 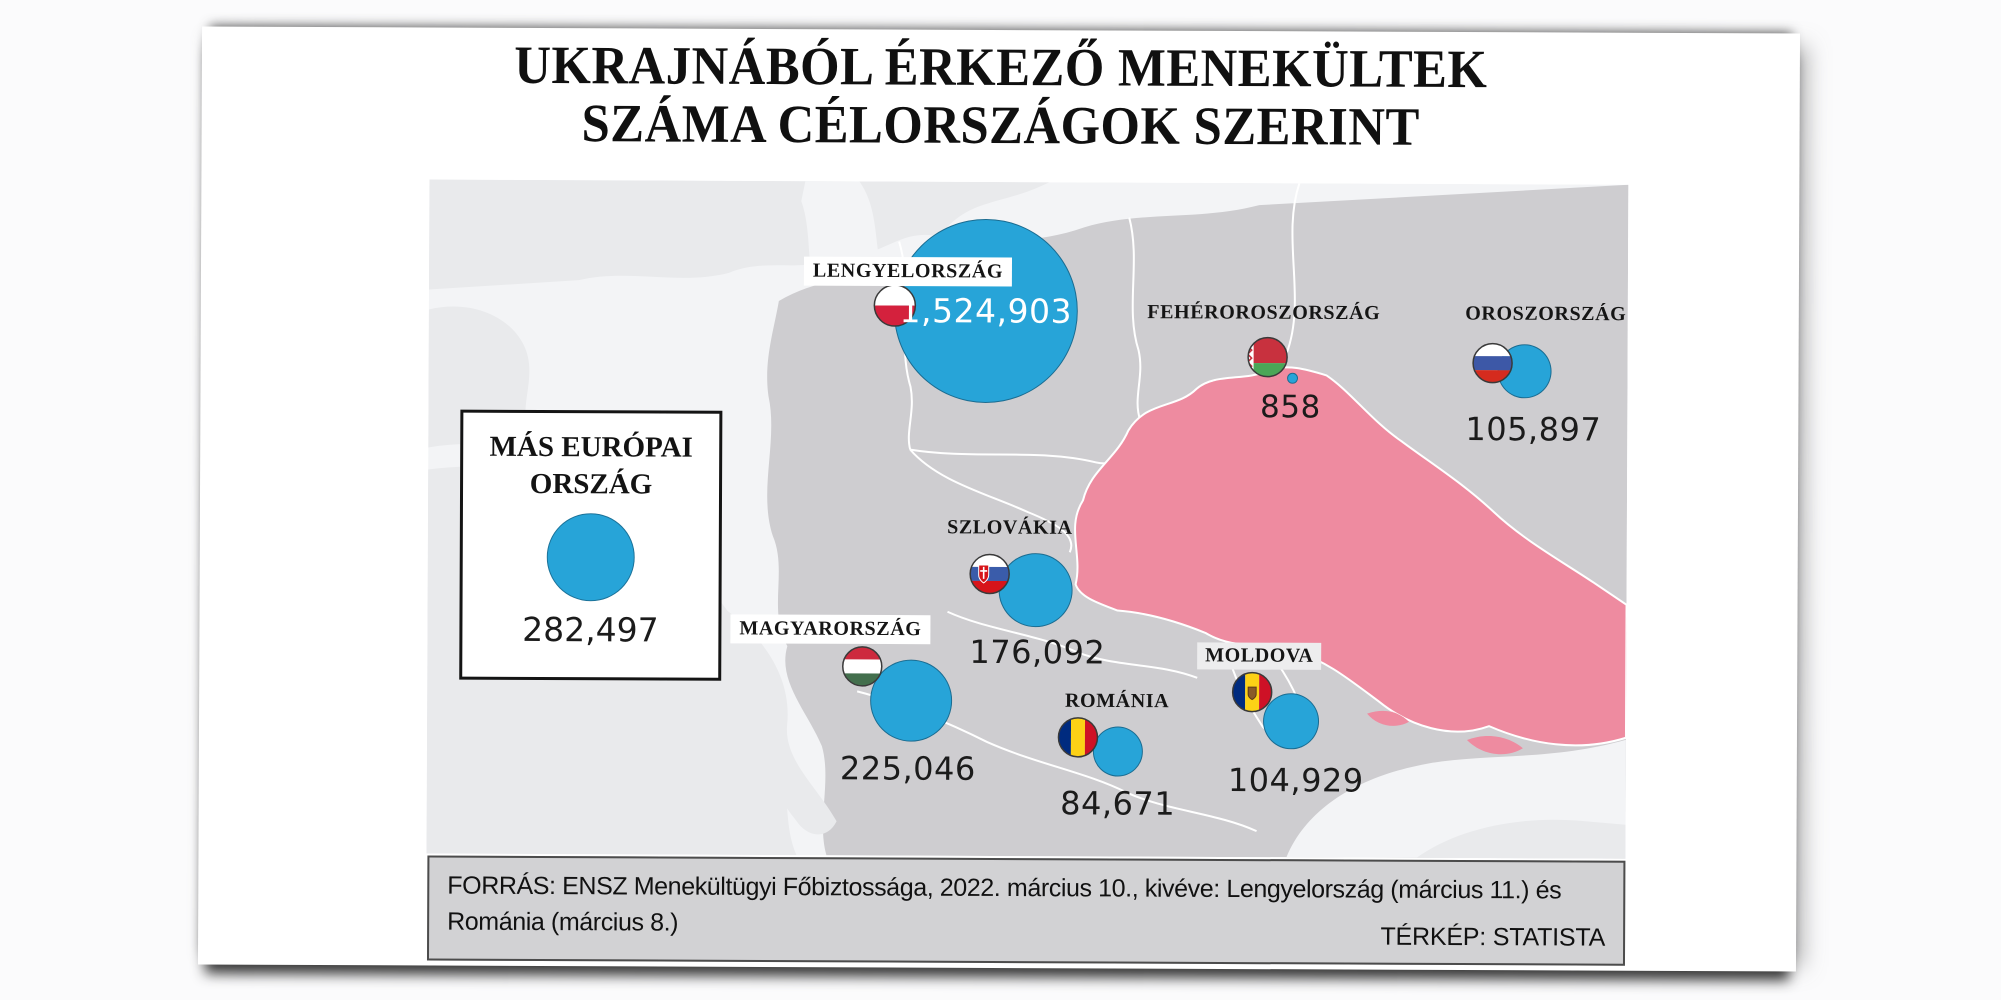 I want to click on belarus-flag-icon, so click(x=1267, y=357).